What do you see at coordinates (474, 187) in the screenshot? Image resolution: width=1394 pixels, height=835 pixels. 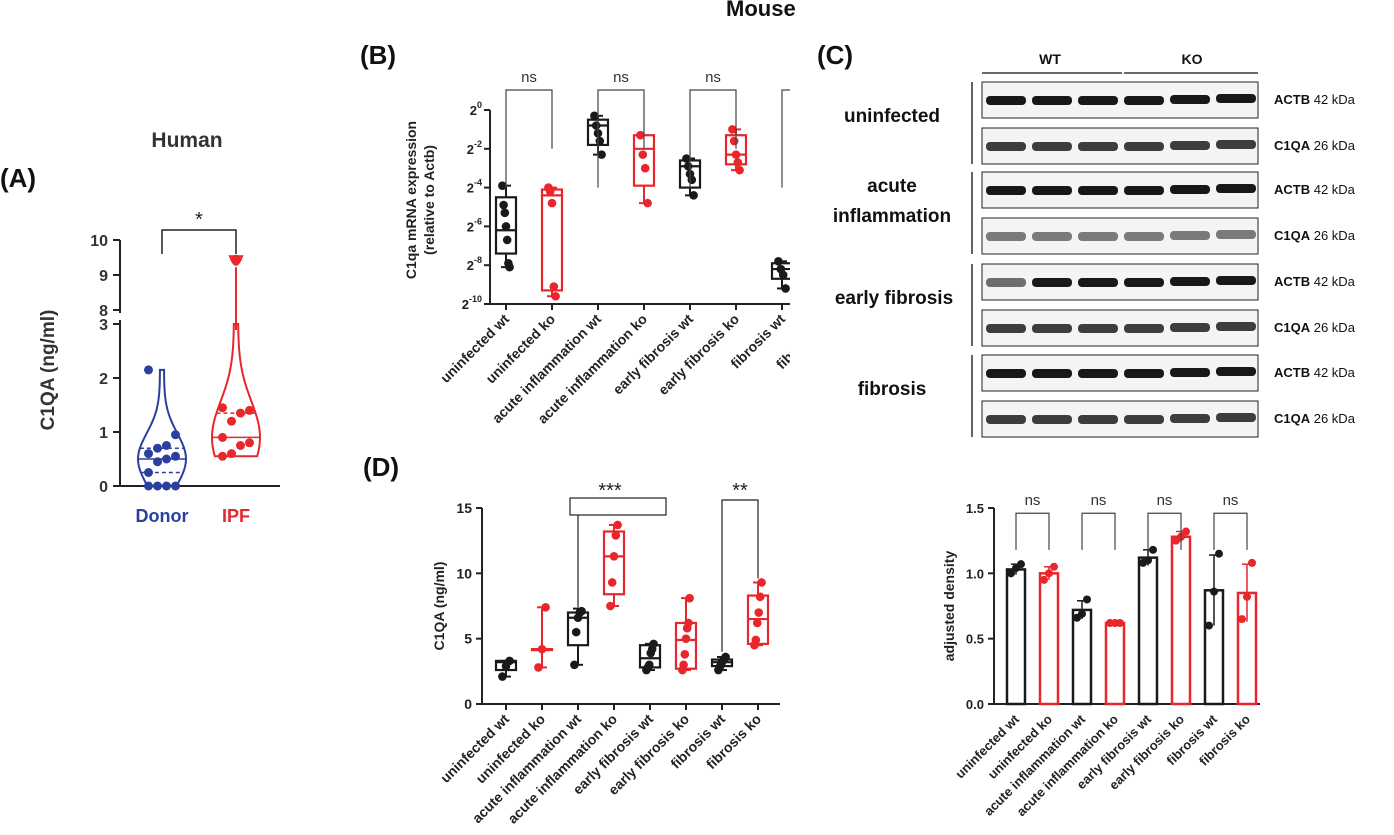 I see `y-tick-label: 2-4` at bounding box center [474, 187].